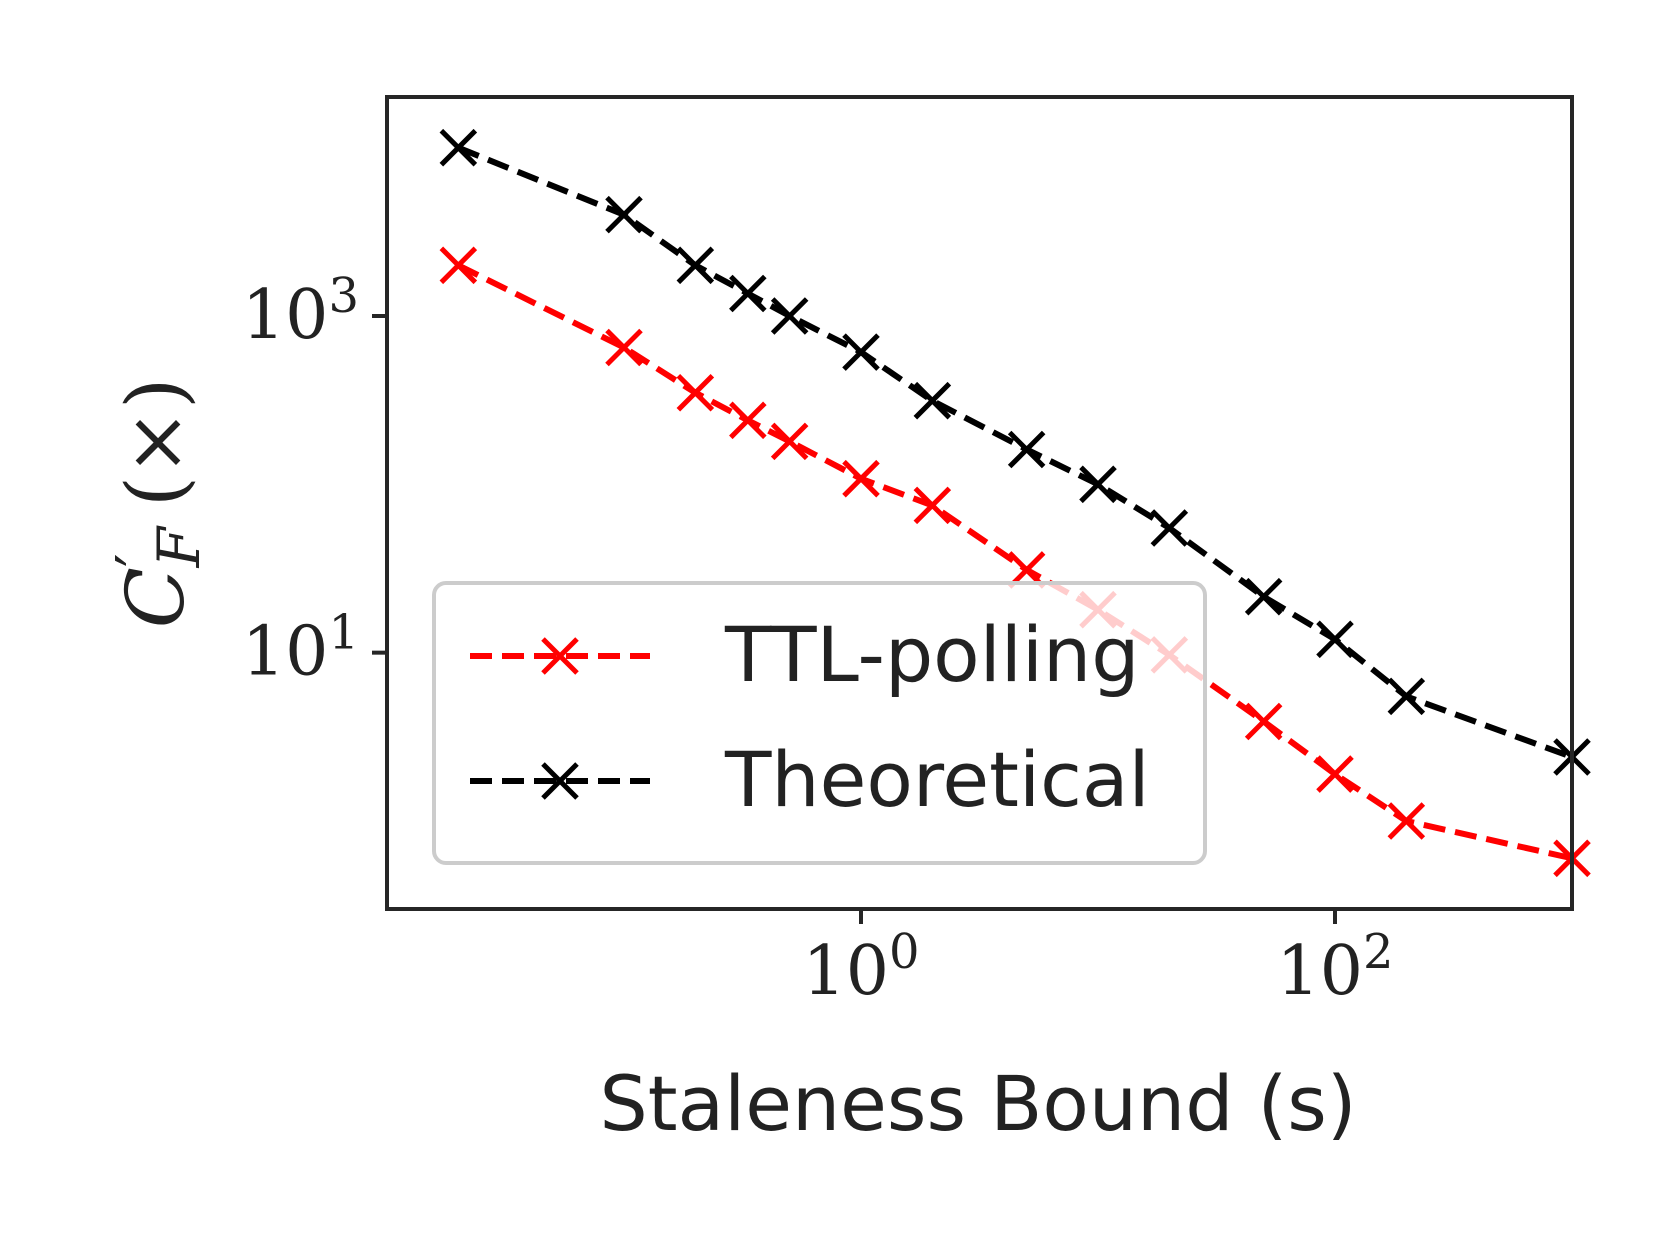  I want to click on y-label-subscript: F, so click(179, 546).